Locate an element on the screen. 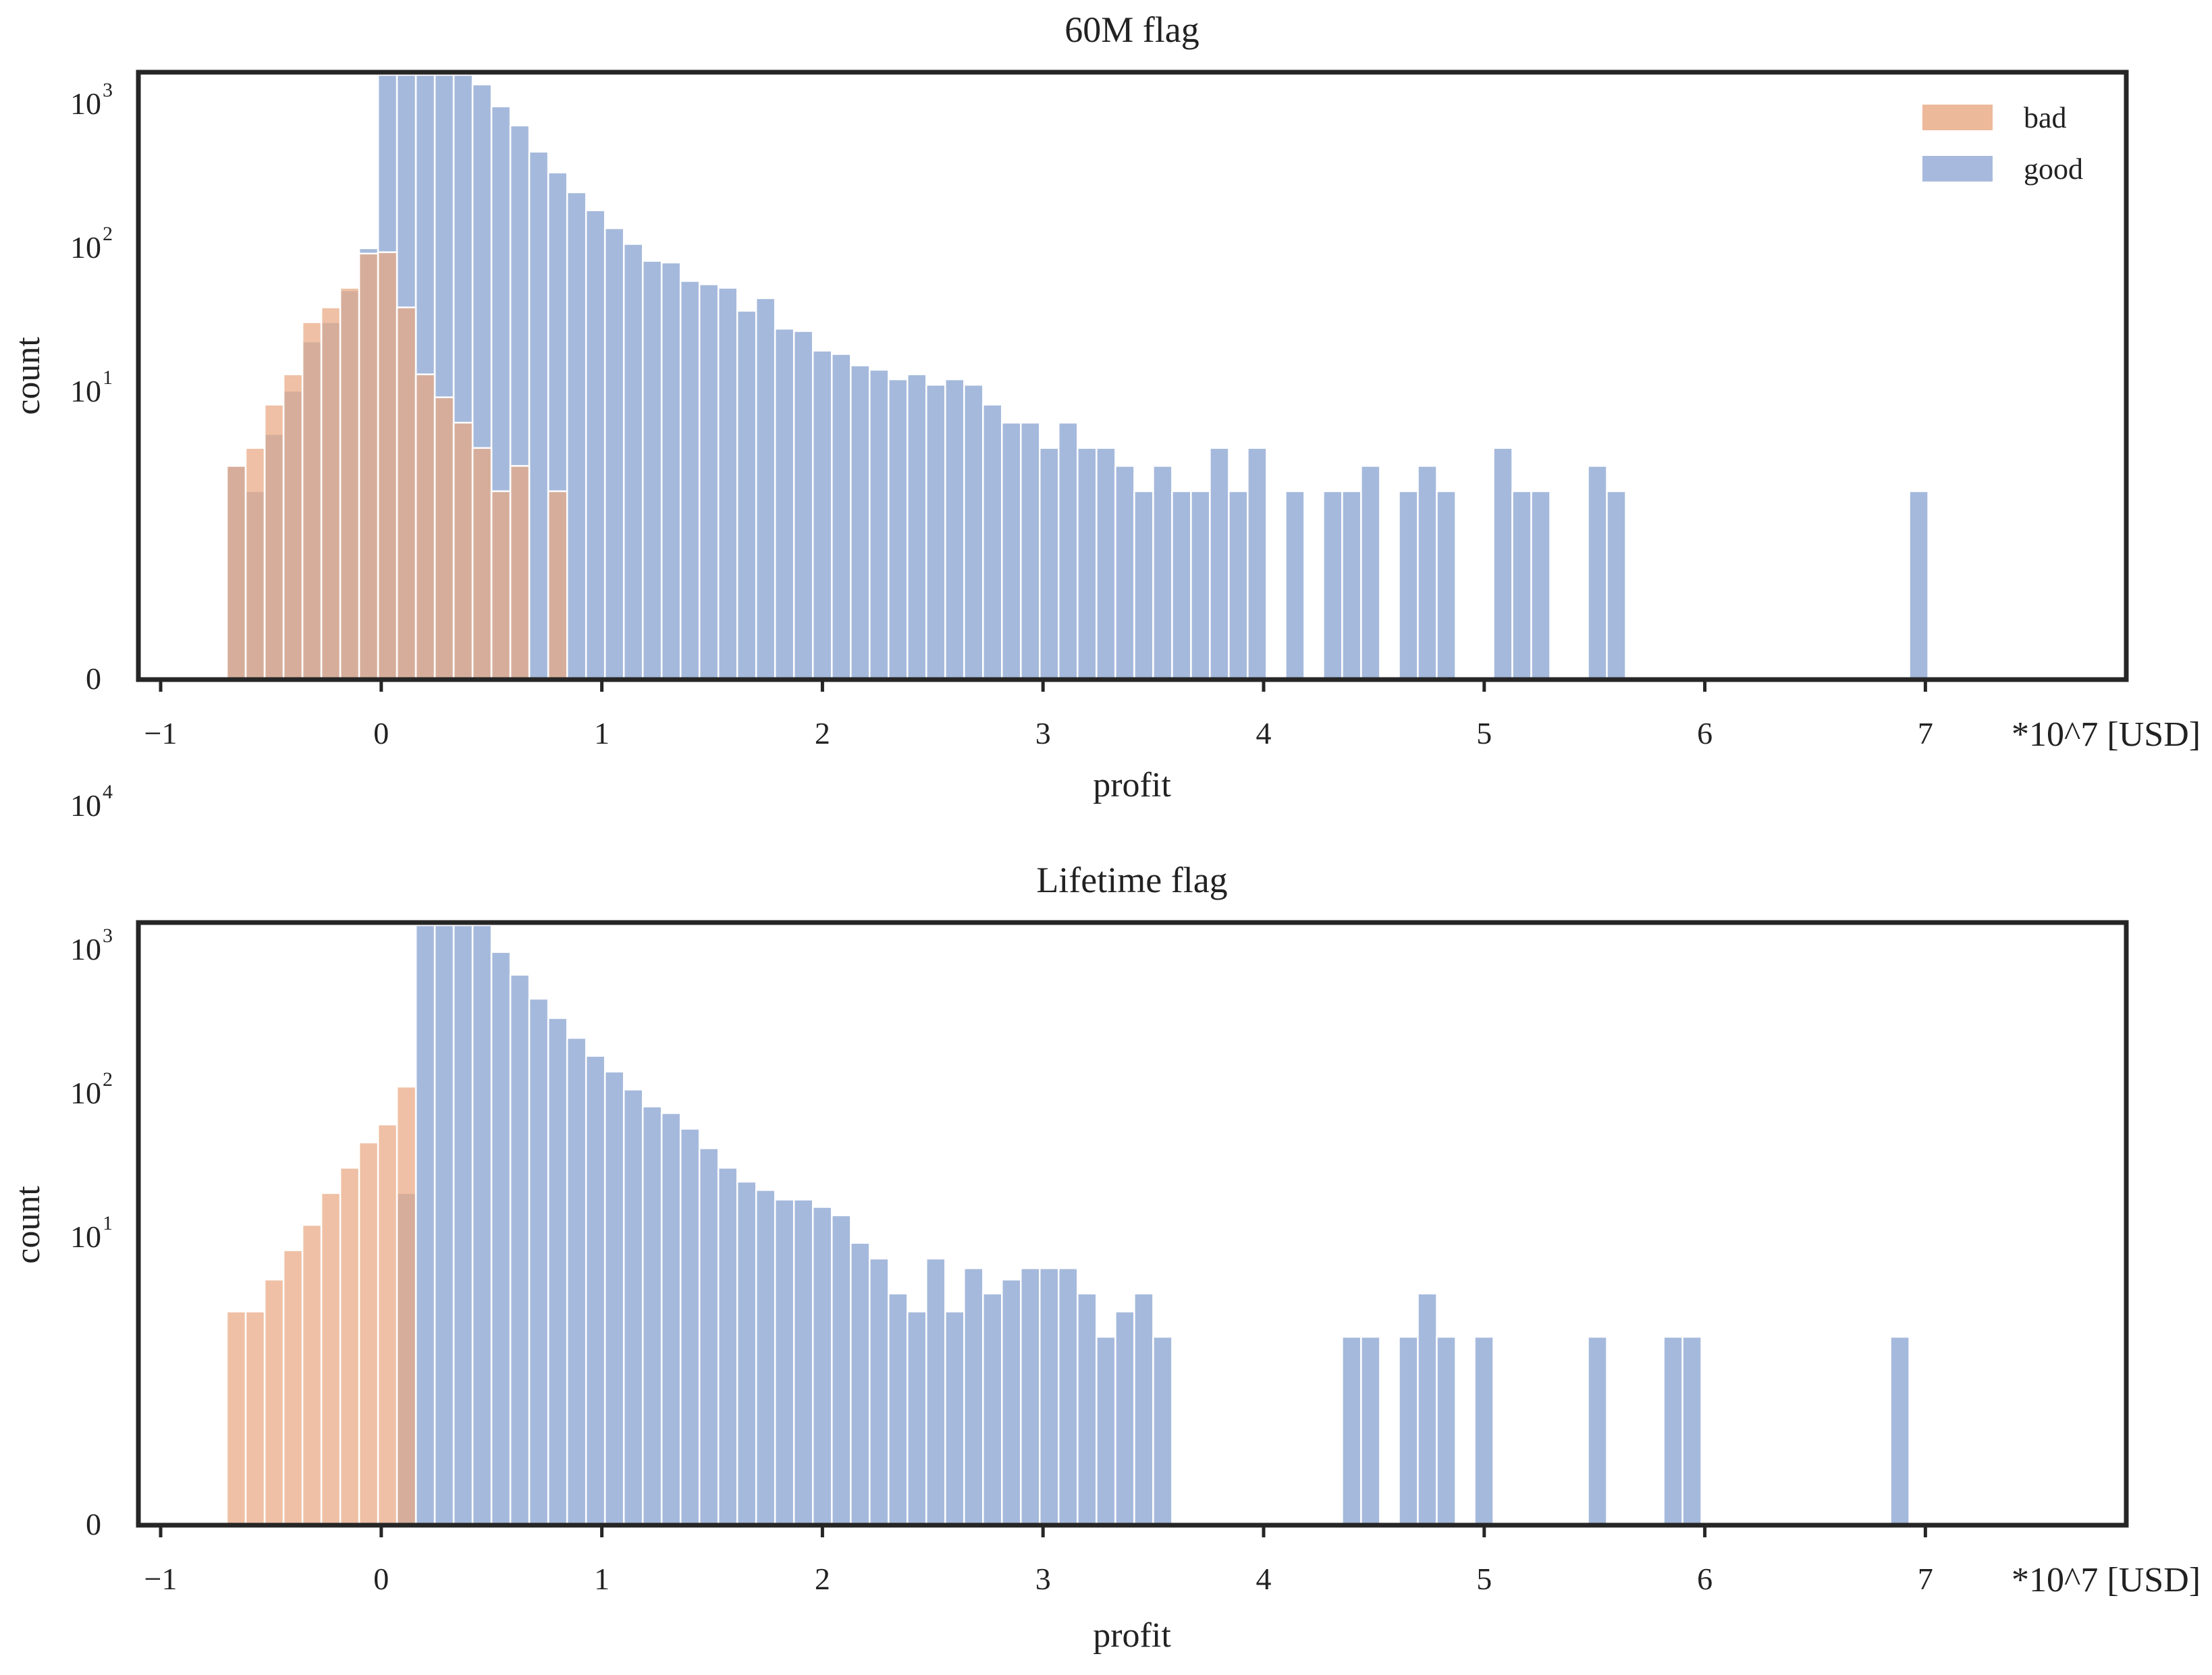 The height and width of the screenshot is (1675, 2212). y-tick: 10 3 is located at coordinates (91, 945).